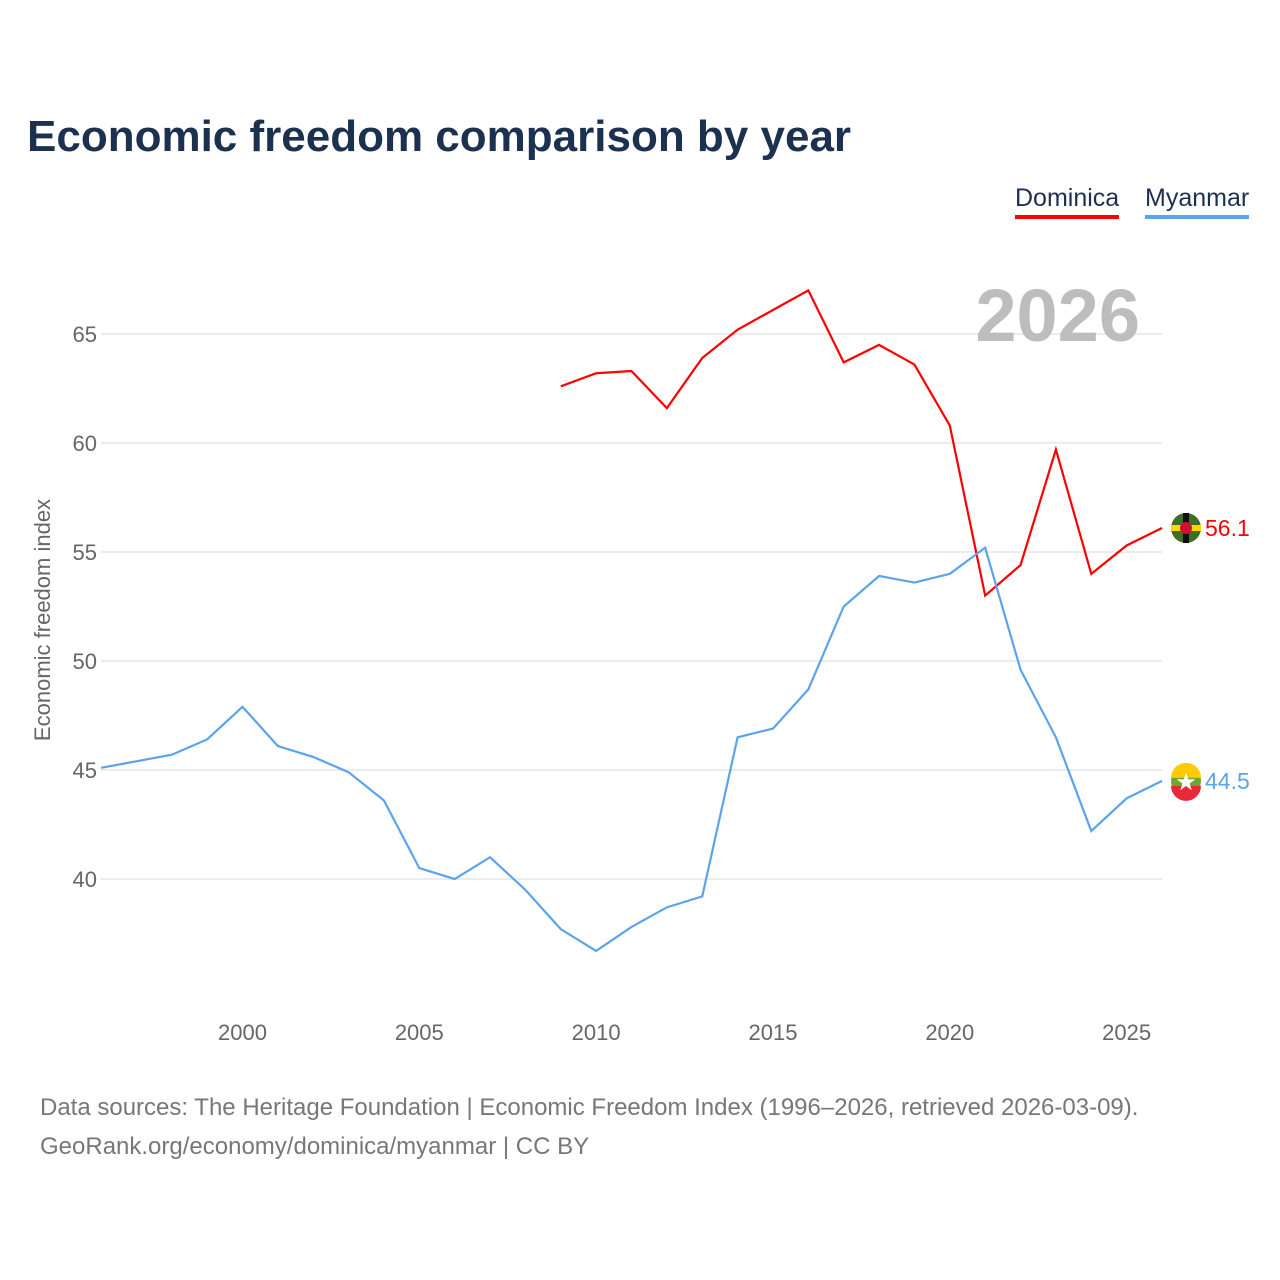 Image resolution: width=1280 pixels, height=1280 pixels. Describe the element at coordinates (1126, 1032) in the screenshot. I see `x-tick-label: 2025` at that location.